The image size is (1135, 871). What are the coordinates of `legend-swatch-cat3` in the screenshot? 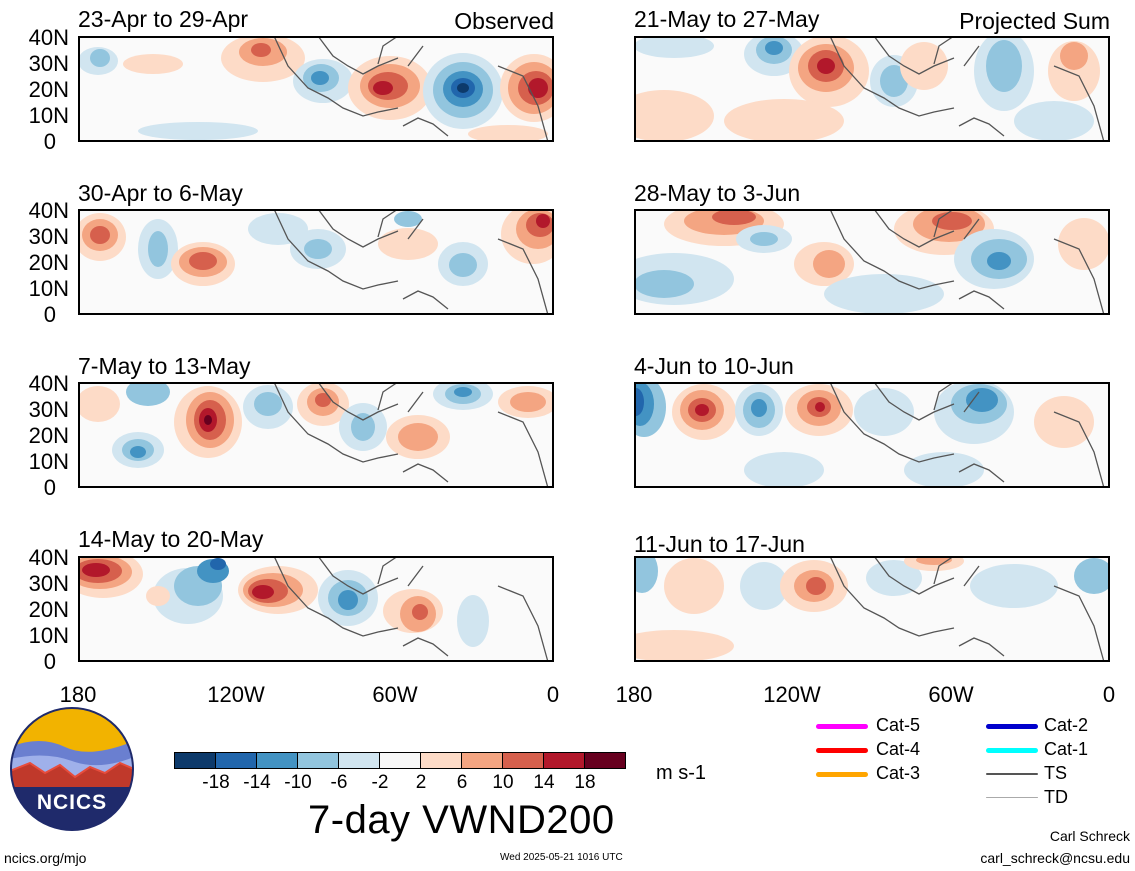 It's located at (842, 774).